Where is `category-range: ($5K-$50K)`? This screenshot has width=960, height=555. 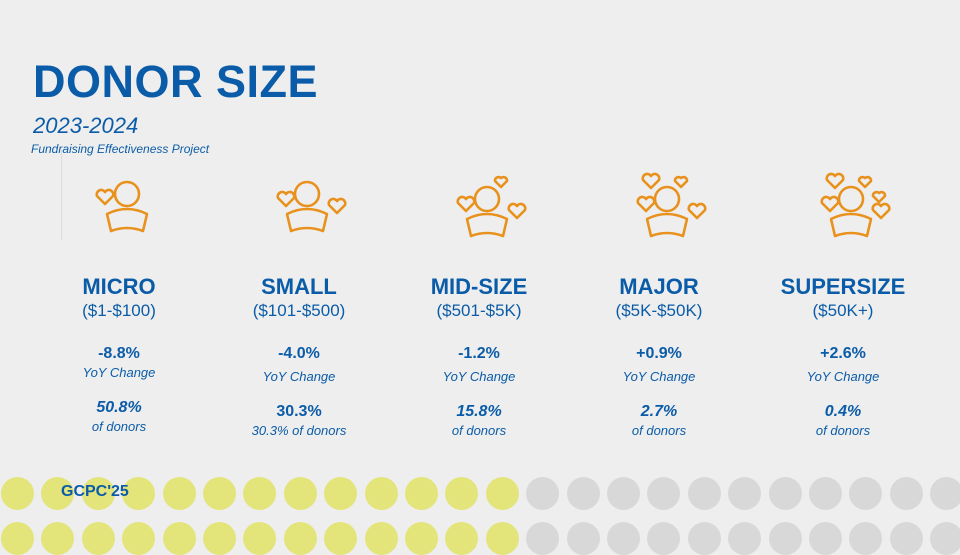 category-range: ($5K-$50K) is located at coordinates (659, 310).